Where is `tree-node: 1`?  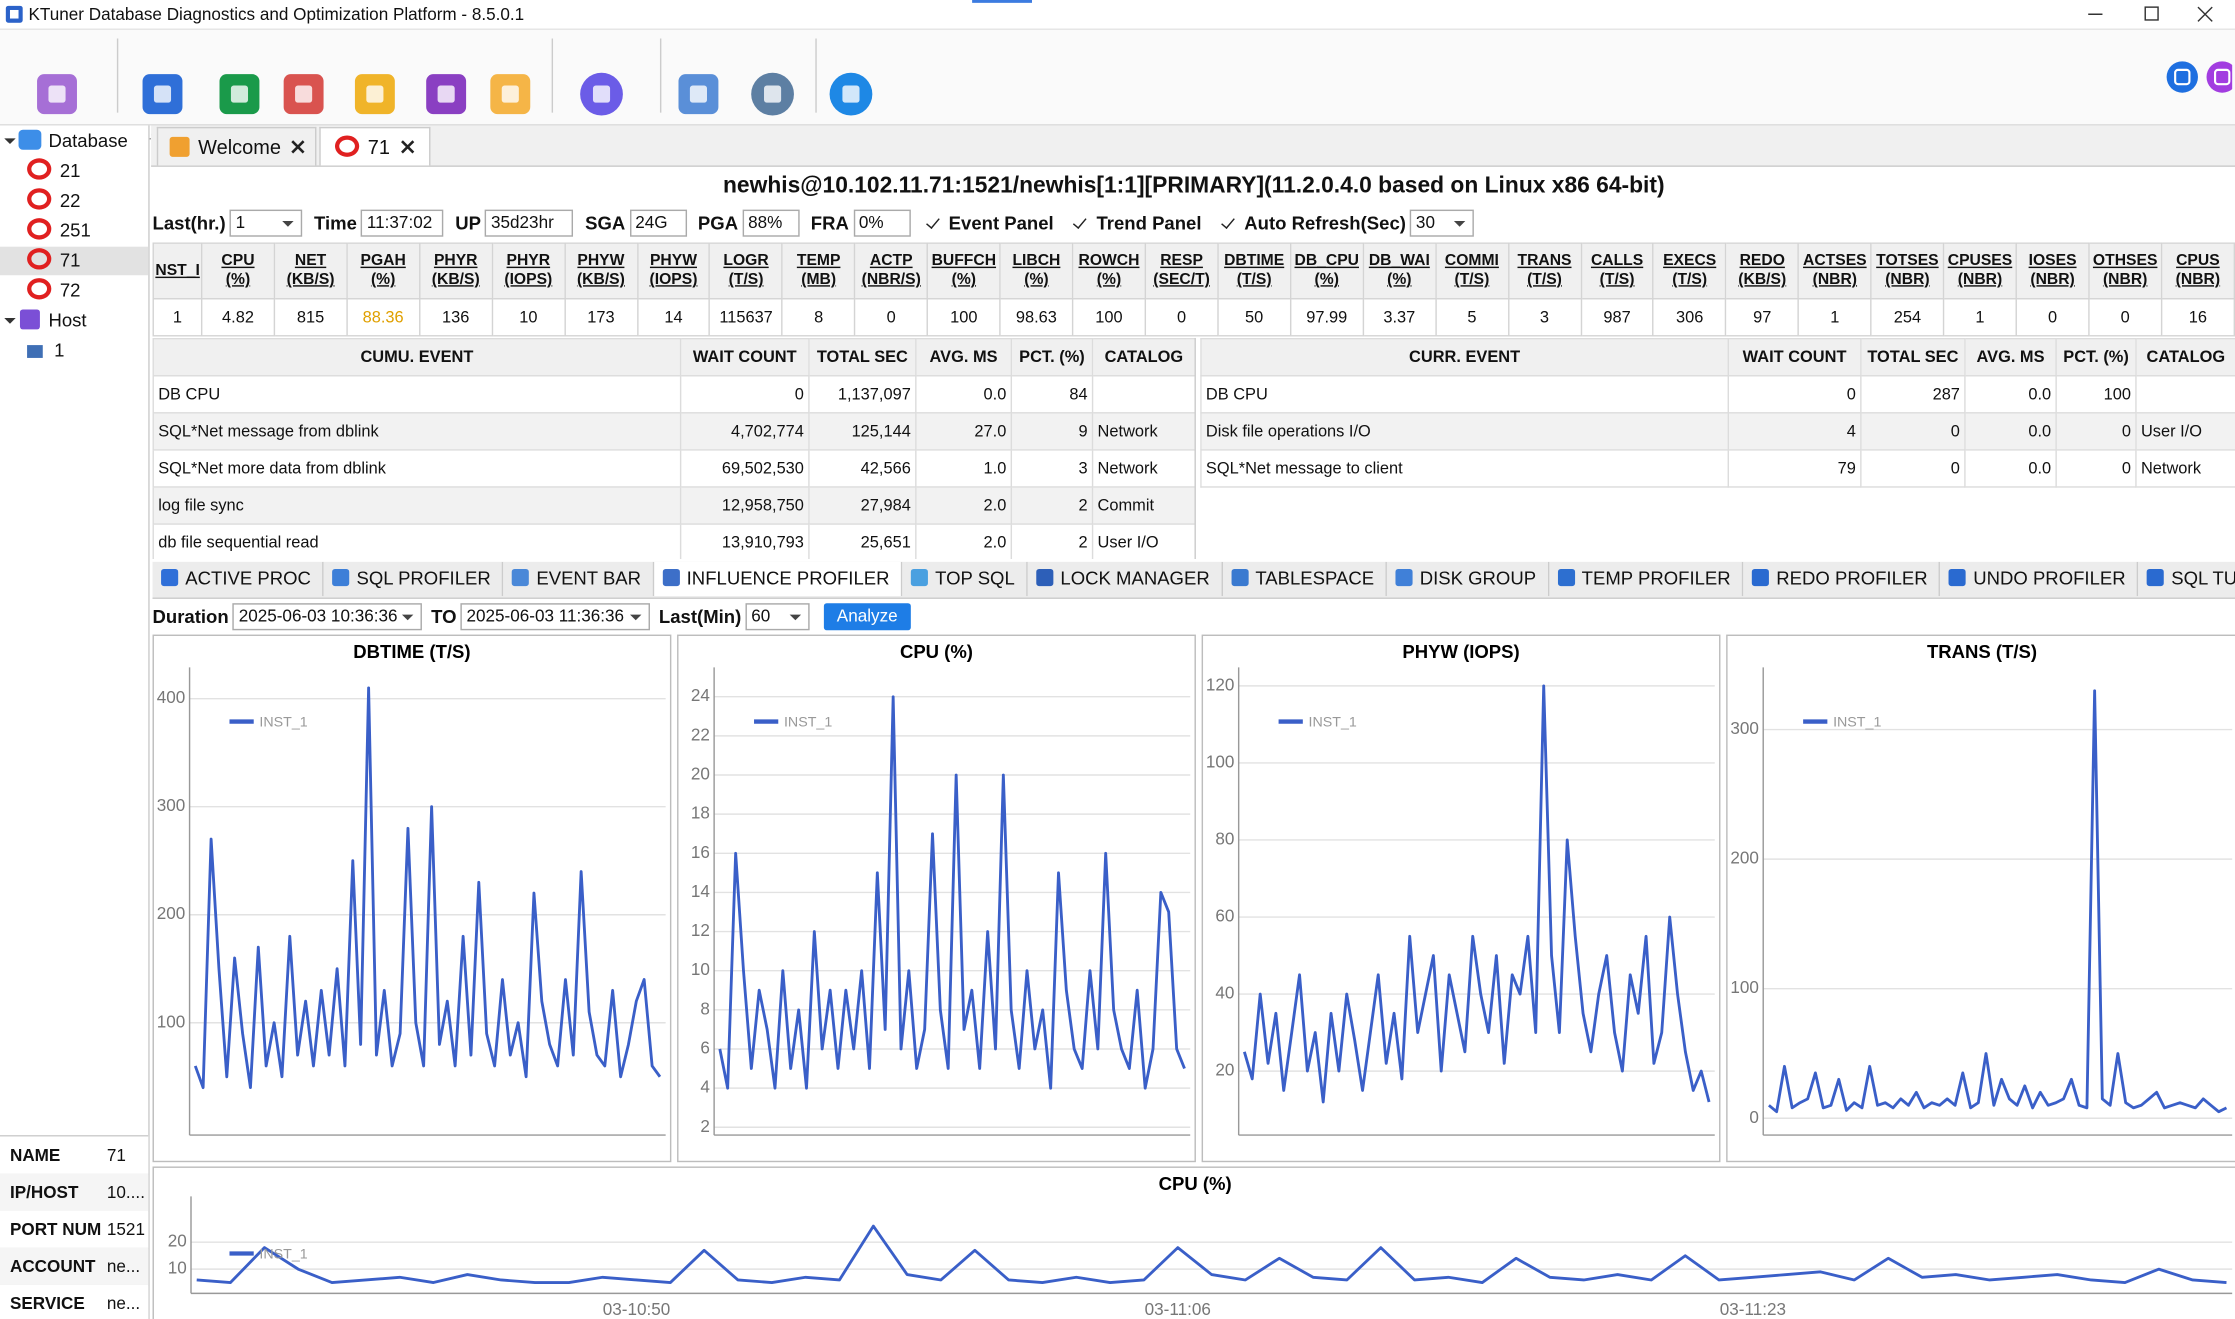 tree-node: 1 is located at coordinates (74, 351).